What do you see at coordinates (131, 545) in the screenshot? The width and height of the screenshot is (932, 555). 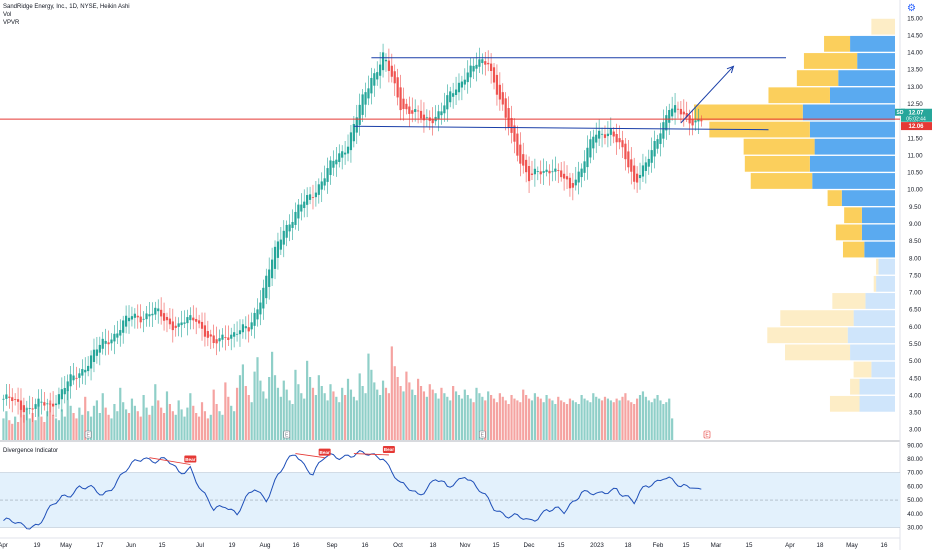 I see `time-tick-label: Jun` at bounding box center [131, 545].